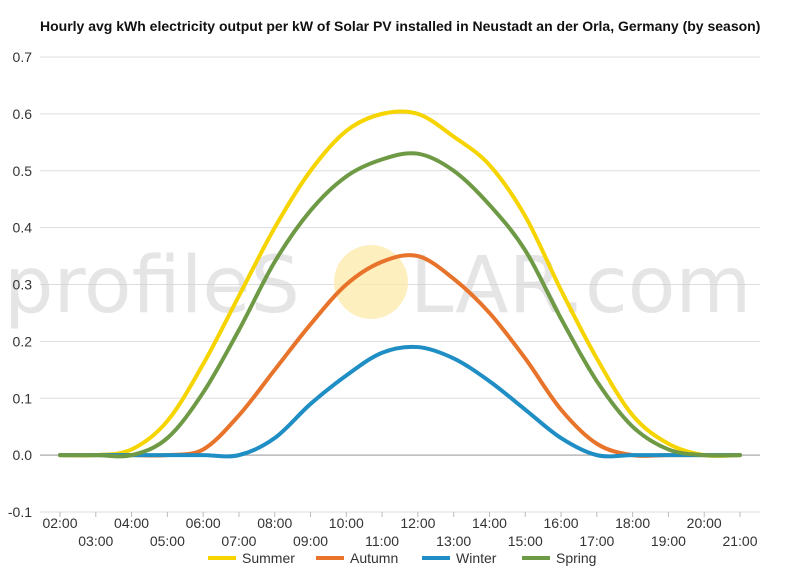 The height and width of the screenshot is (570, 800). Describe the element at coordinates (632, 523) in the screenshot. I see `x-tick-label: 18:00` at that location.